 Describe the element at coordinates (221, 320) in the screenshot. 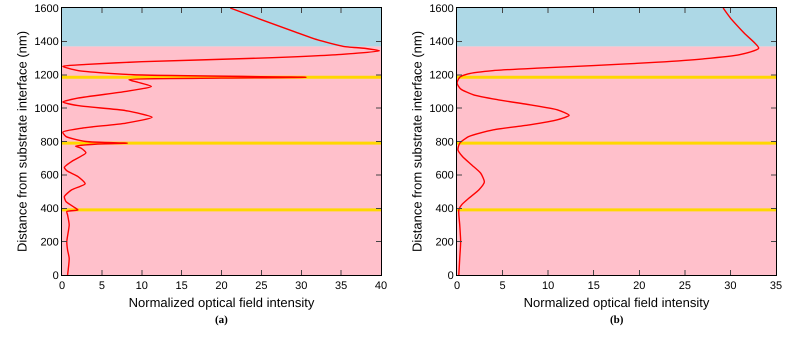

I see `text: (a)` at that location.